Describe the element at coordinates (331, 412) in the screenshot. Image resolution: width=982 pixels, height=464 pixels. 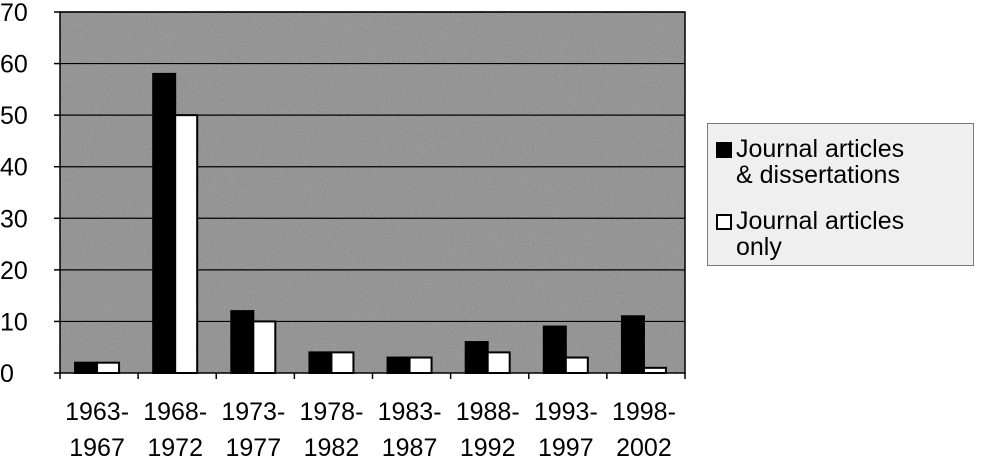
I see `x-tick-label: 1978-` at that location.